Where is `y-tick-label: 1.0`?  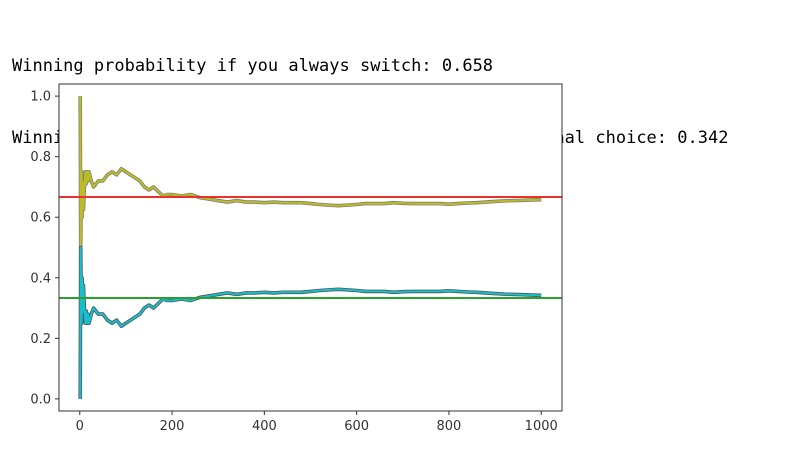
y-tick-label: 1.0 is located at coordinates (40, 97).